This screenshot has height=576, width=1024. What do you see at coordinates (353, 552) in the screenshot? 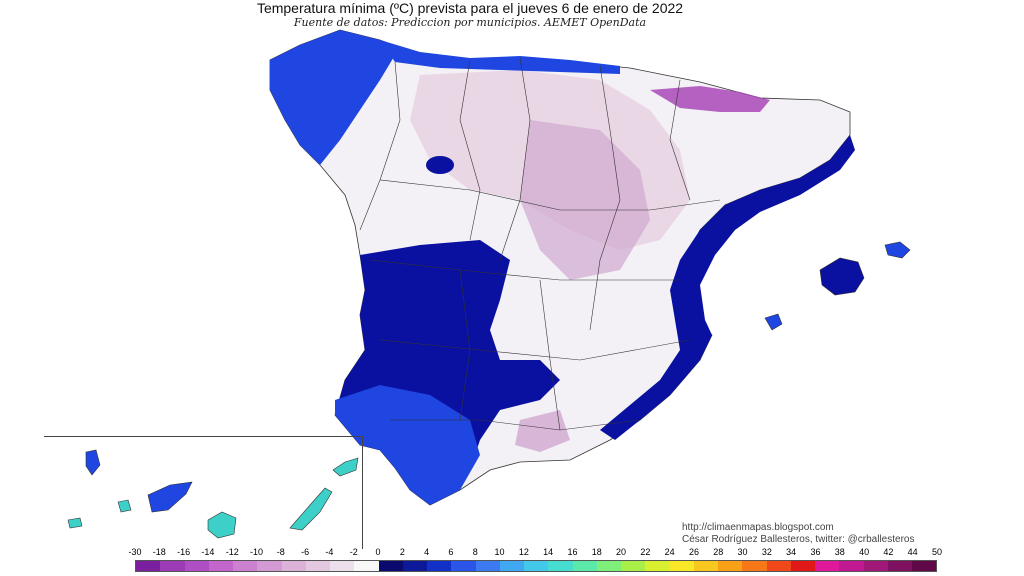
I see `legend-label: -2` at bounding box center [353, 552].